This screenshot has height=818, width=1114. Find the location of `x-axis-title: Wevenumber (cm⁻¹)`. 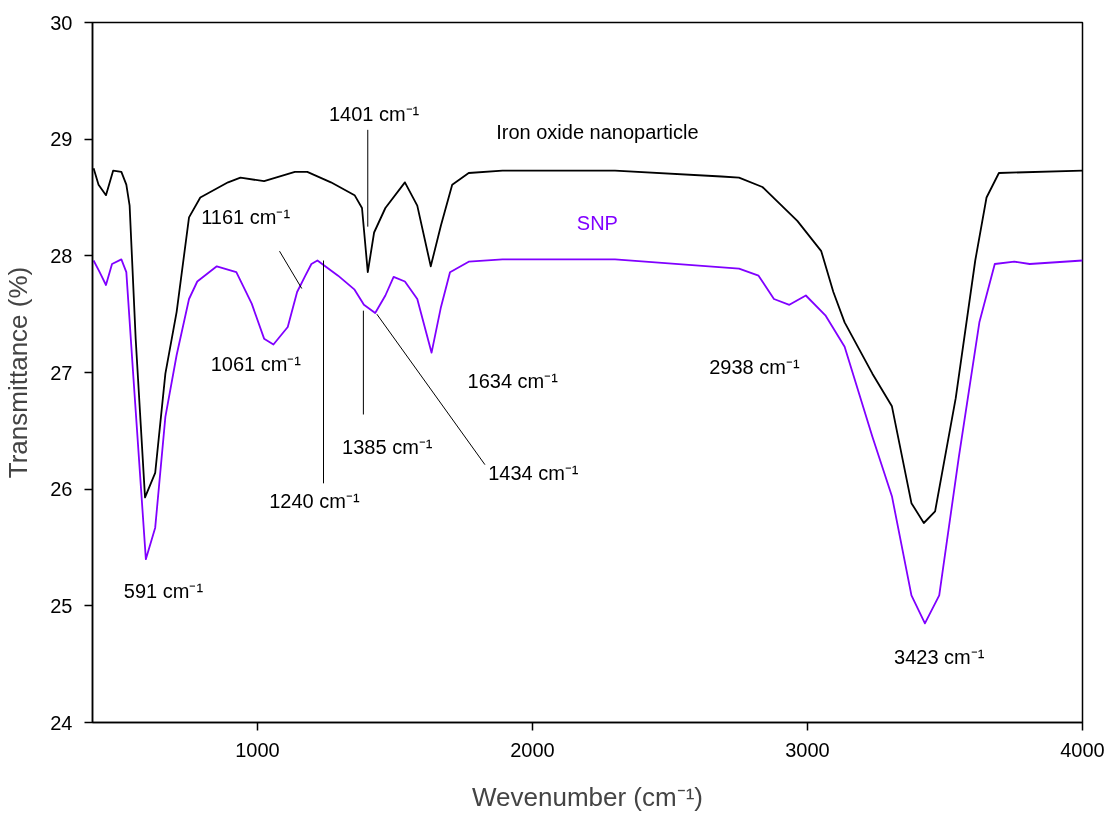

x-axis-title: Wevenumber (cm⁻¹) is located at coordinates (588, 796).